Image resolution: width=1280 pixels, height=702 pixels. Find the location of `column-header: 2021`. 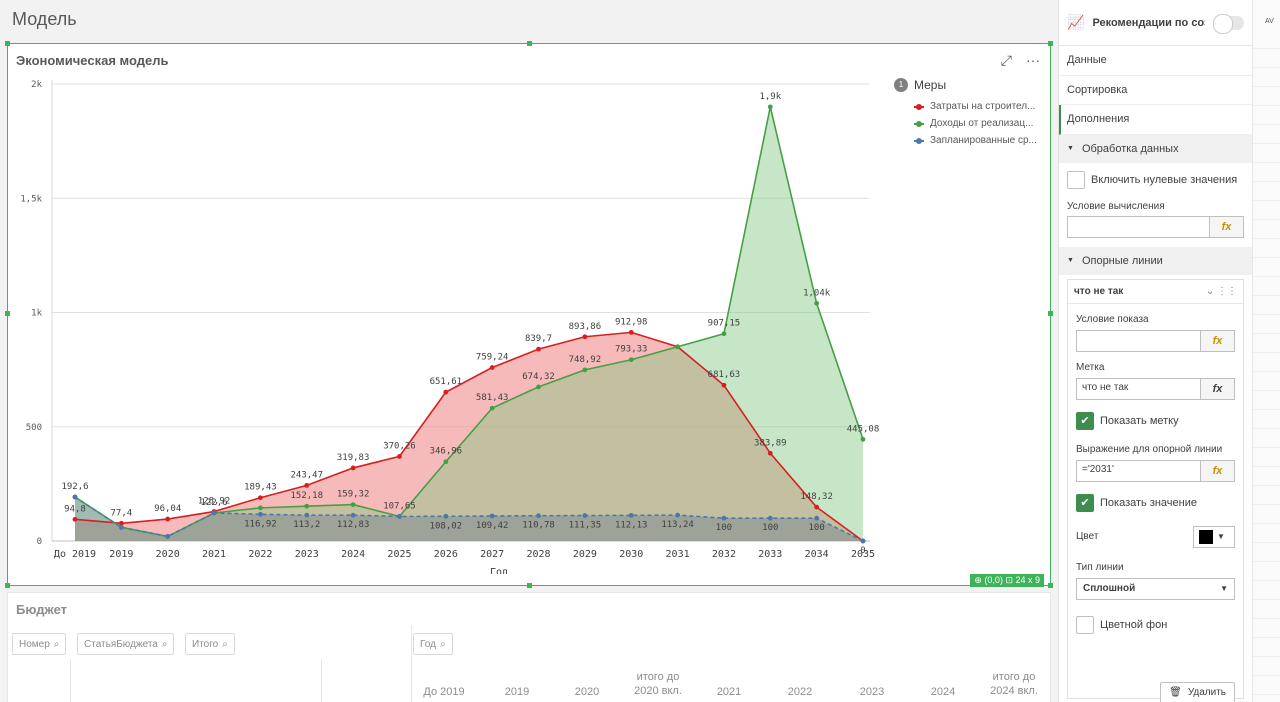

column-header: 2021 is located at coordinates (729, 692).